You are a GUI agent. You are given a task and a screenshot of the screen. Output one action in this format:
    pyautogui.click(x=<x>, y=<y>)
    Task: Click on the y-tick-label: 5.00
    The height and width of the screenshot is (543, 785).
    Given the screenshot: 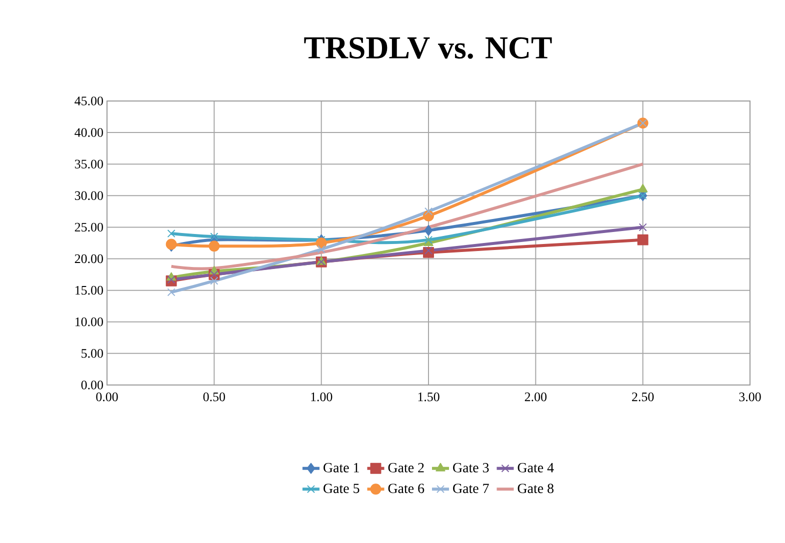 What is the action you would take?
    pyautogui.click(x=92, y=353)
    